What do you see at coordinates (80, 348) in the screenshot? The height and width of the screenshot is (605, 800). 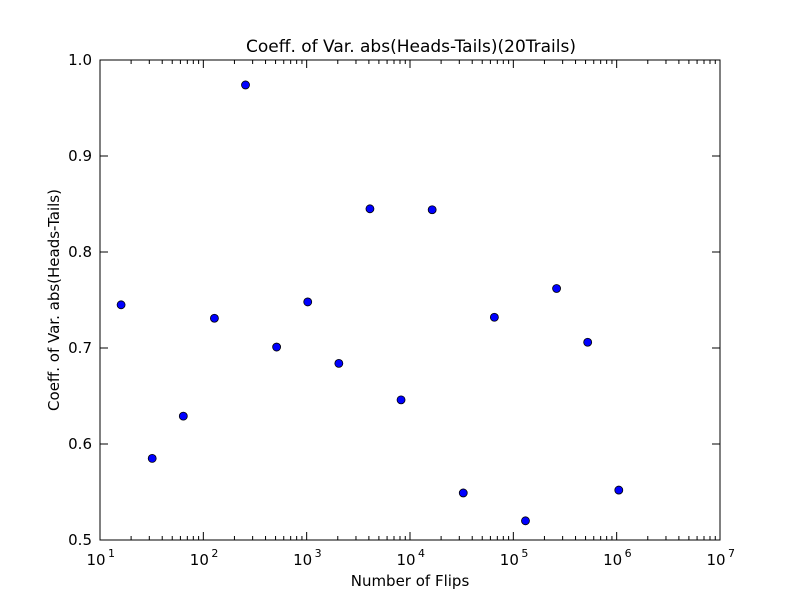 I see `y-tick-label: 0.7` at bounding box center [80, 348].